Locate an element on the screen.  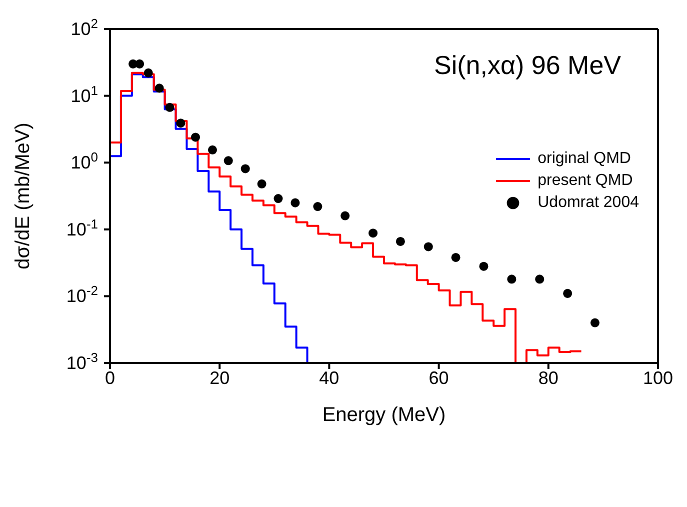
y-axis-title: dσ/dE (mb/MeV) is located at coordinates (23, 196).